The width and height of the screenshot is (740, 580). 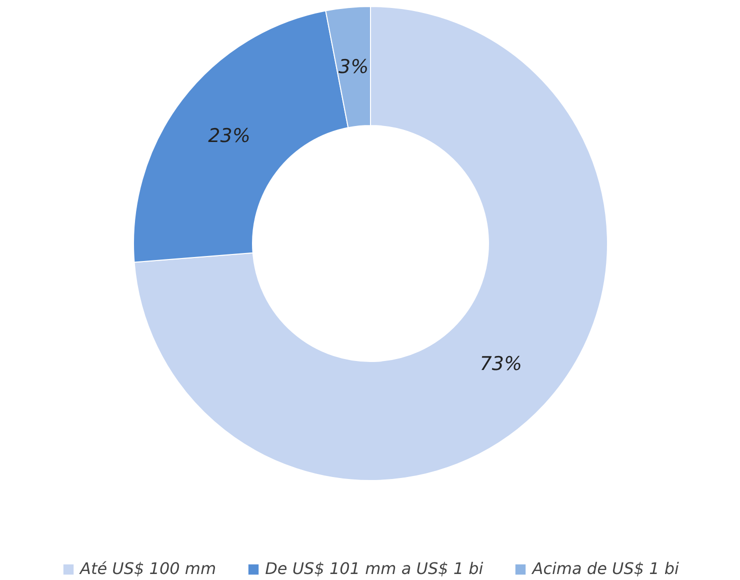 I want to click on legend-label: De US$ 101 mm a US$ 1 bi, so click(x=374, y=568).